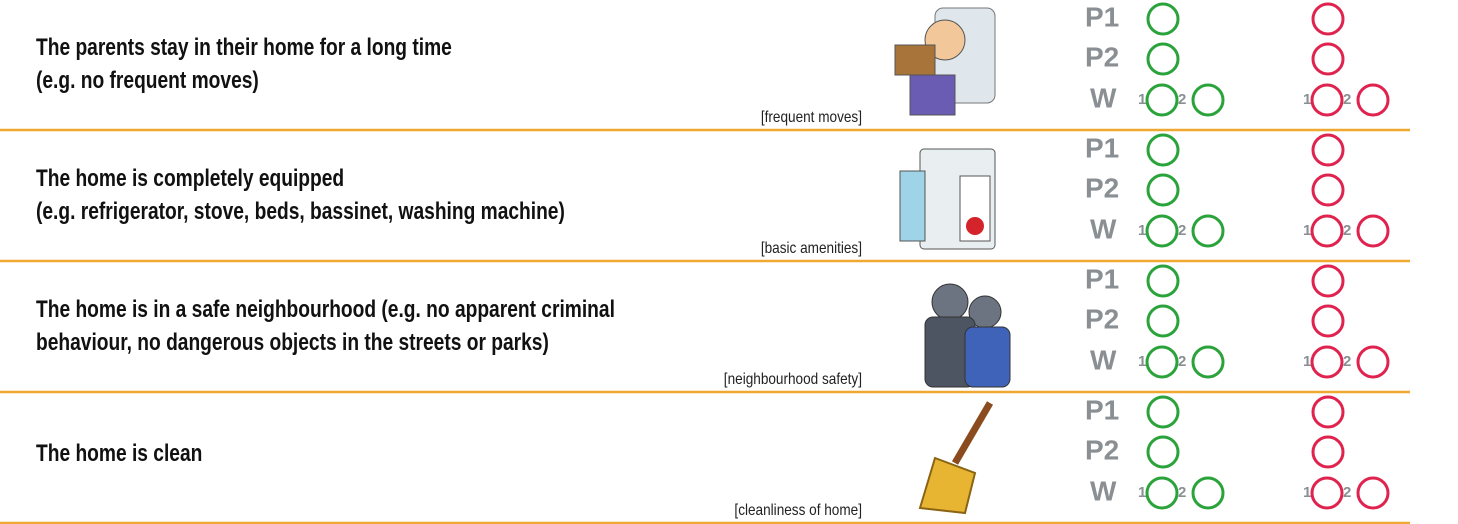 The width and height of the screenshot is (1458, 524). Describe the element at coordinates (119, 453) in the screenshot. I see `statement-line: The home is clean` at that location.